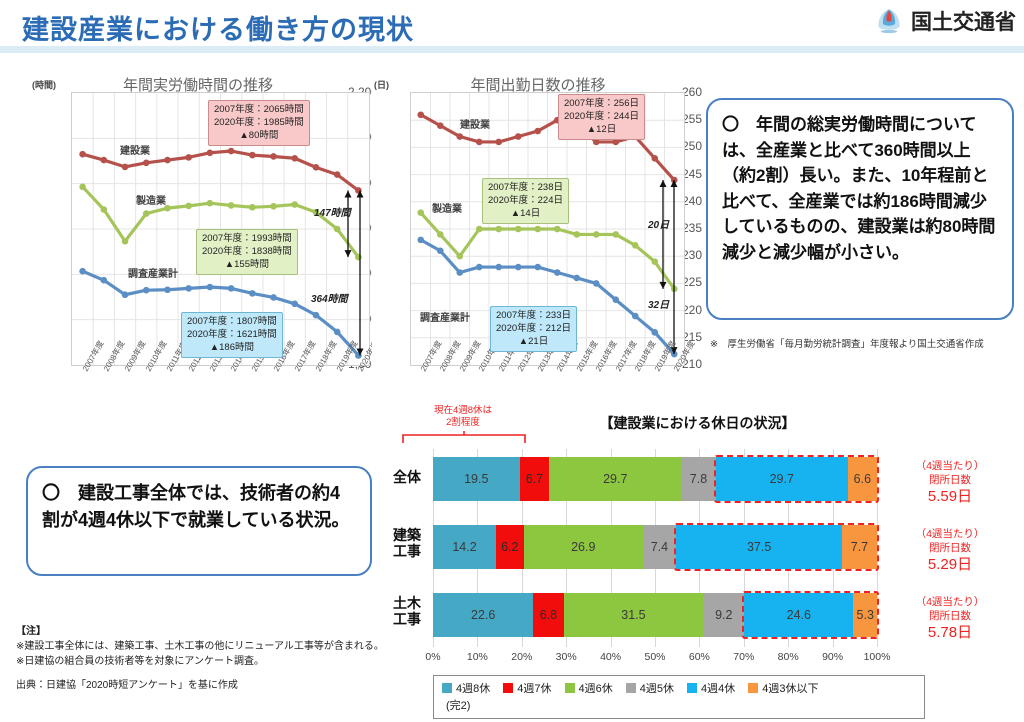 Image resolution: width=1024 pixels, height=722 pixels. I want to click on barchart-segment: 9.2, so click(724, 615).